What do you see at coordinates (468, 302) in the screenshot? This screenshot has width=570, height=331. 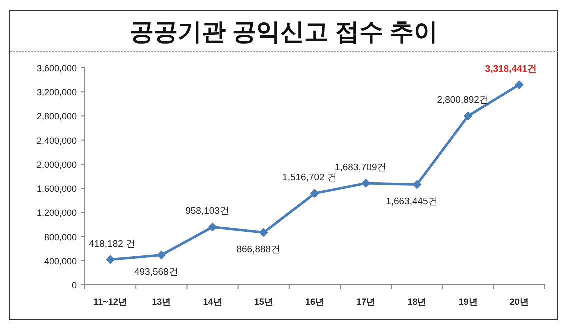 I see `x-tick-label: 19년` at bounding box center [468, 302].